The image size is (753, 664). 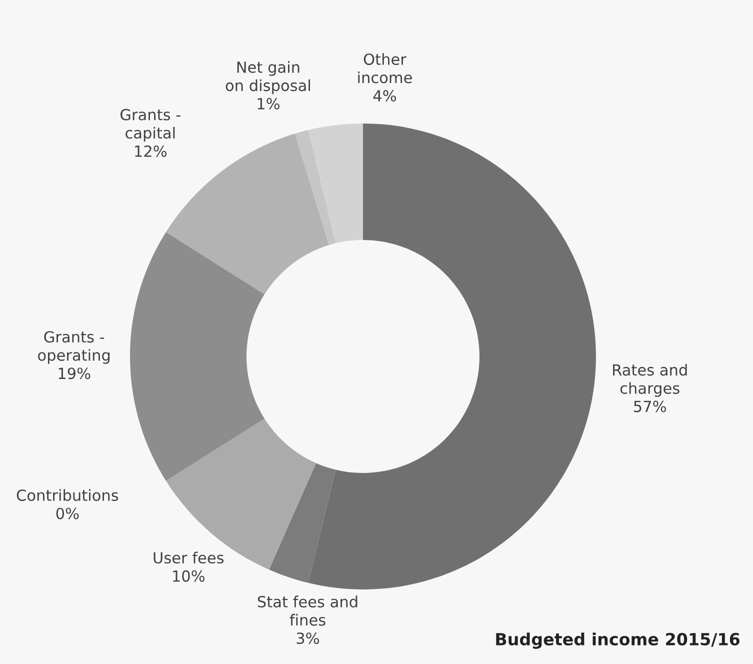 What do you see at coordinates (385, 68) in the screenshot?
I see `slice-label: Other income` at bounding box center [385, 68].